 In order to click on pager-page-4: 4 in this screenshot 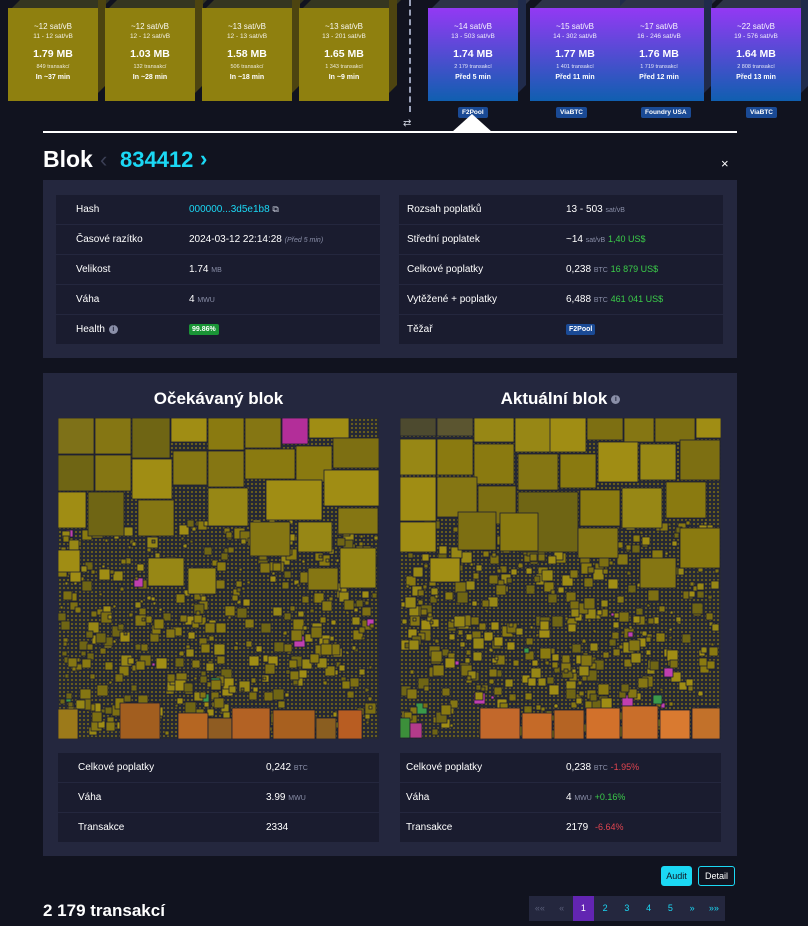, I will do `click(648, 908)`.